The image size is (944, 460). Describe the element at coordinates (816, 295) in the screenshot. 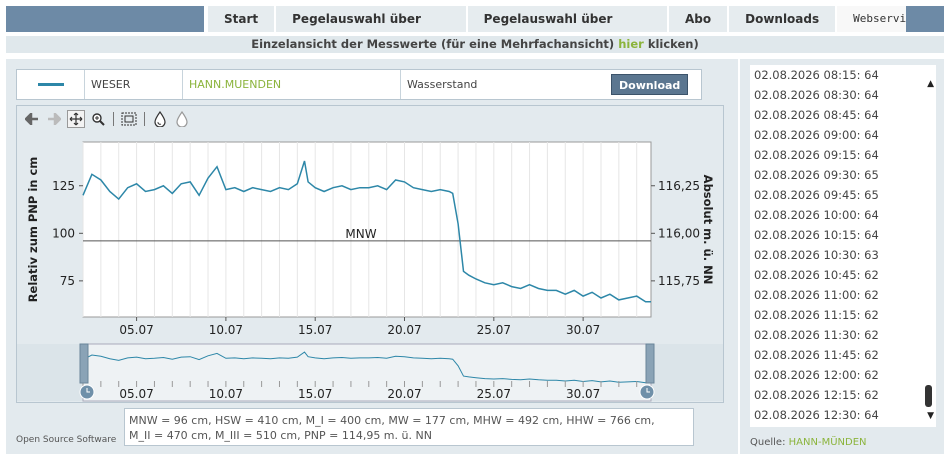

I see `list-item: 02.08.2026 11:00: 62` at that location.